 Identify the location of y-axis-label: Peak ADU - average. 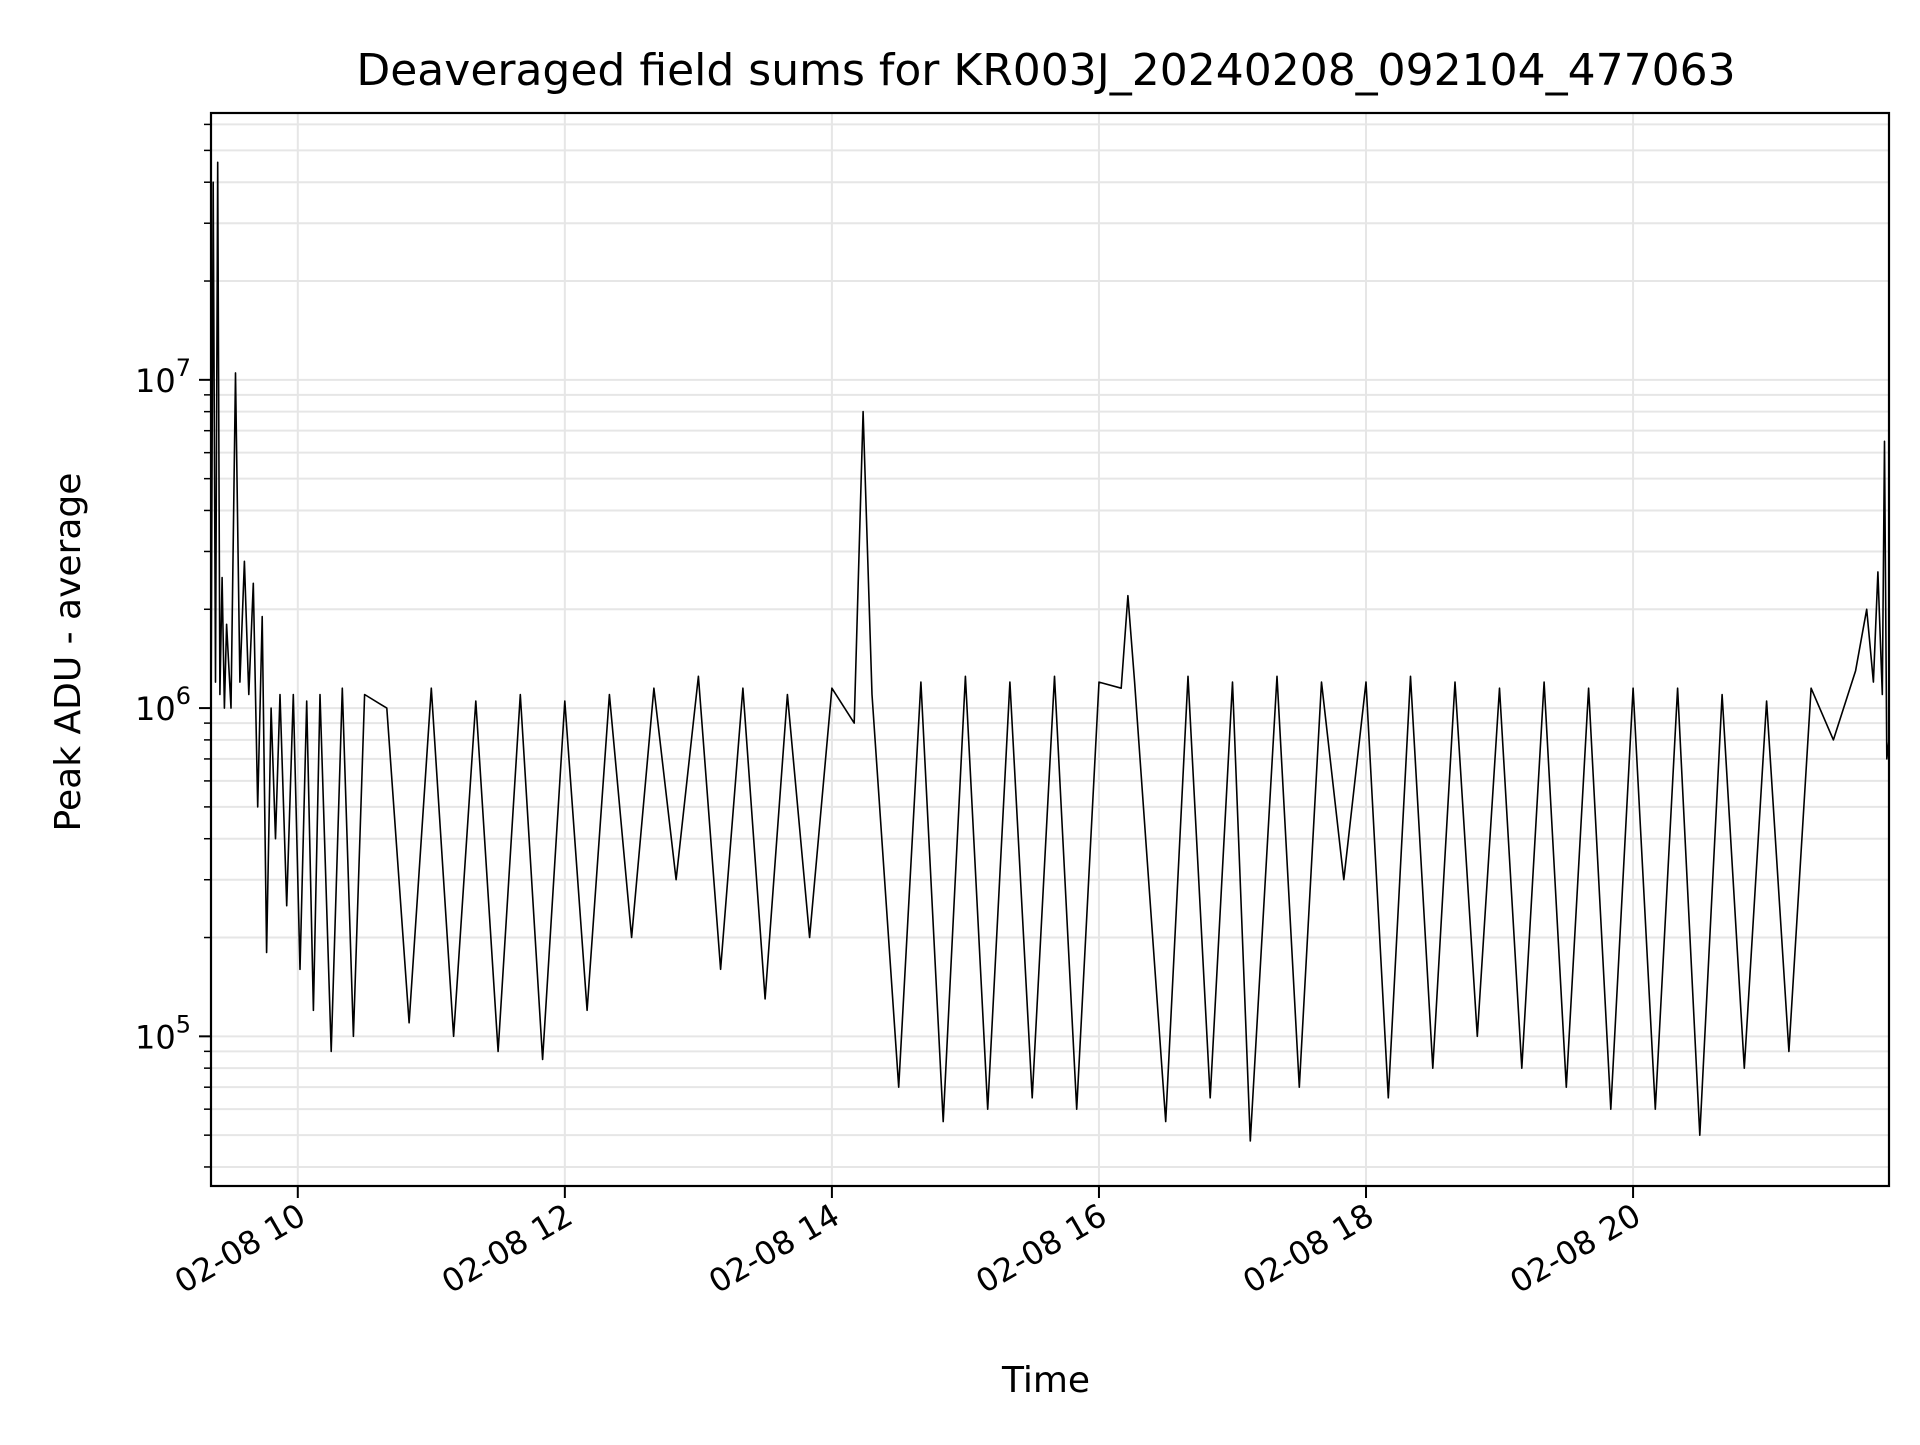
(68, 652).